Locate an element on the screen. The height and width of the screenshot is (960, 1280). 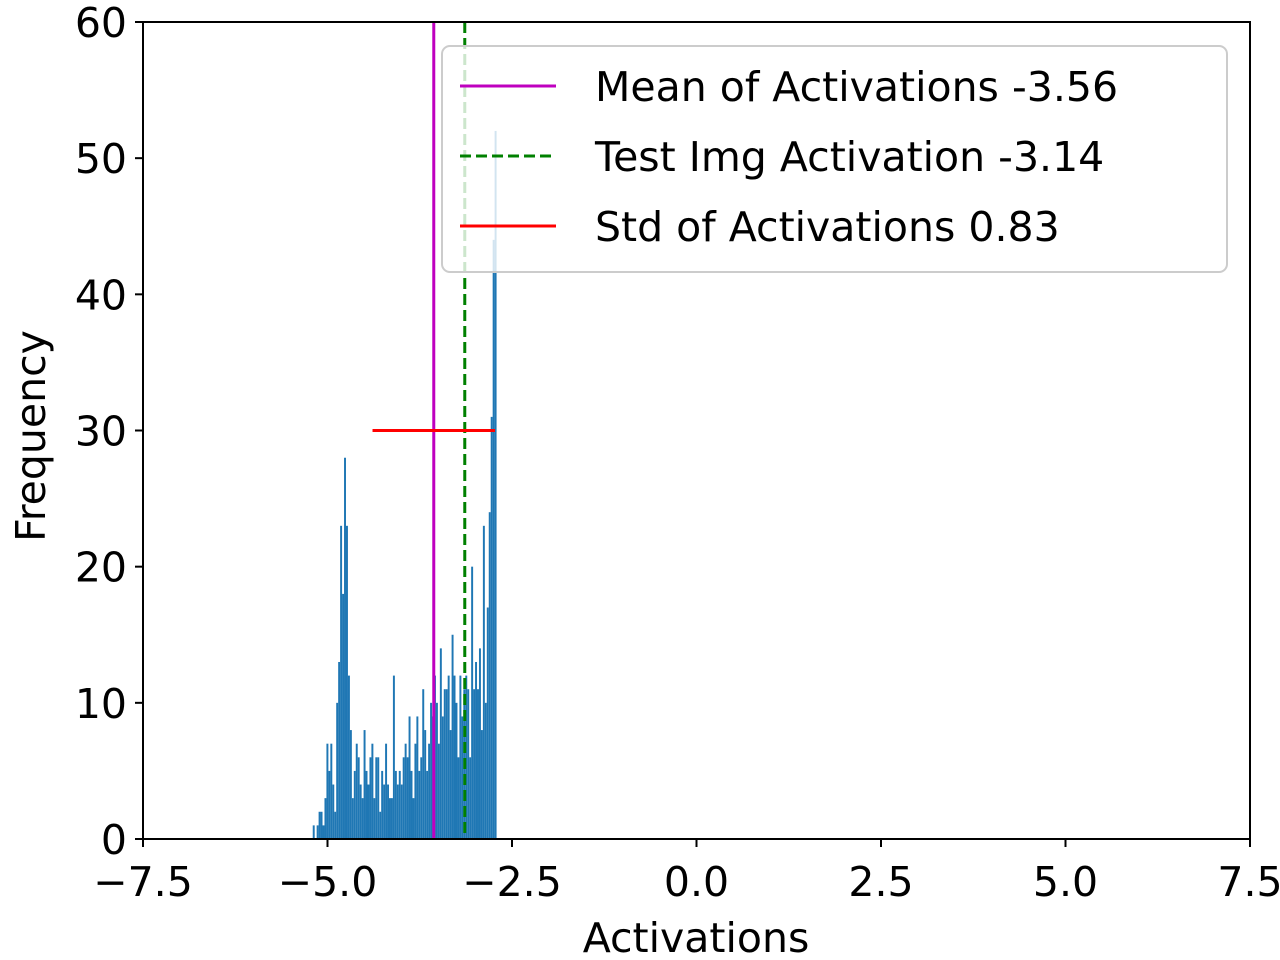
y-tick-label: 20 is located at coordinates (101, 568).